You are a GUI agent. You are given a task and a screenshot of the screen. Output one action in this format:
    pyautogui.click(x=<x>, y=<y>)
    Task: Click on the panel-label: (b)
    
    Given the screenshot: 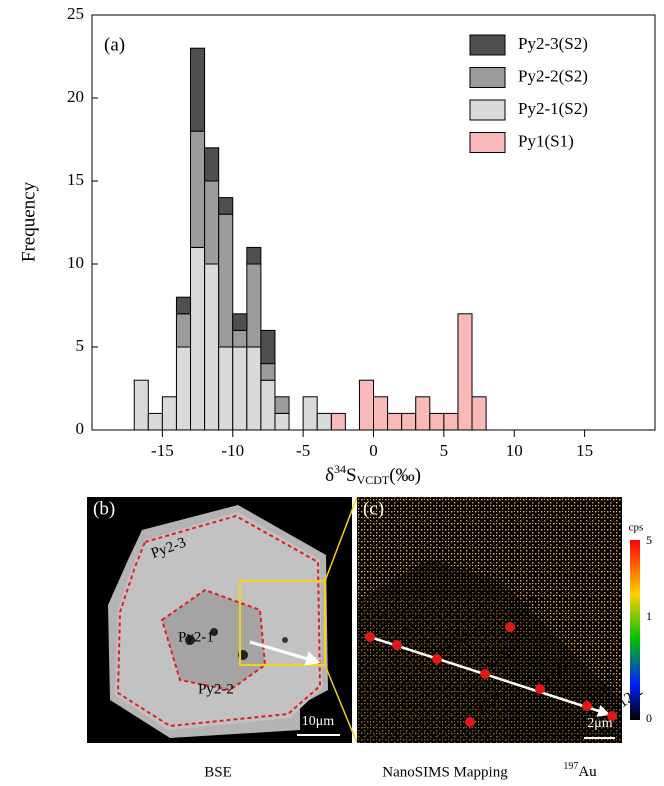 What is the action you would take?
    pyautogui.click(x=104, y=508)
    